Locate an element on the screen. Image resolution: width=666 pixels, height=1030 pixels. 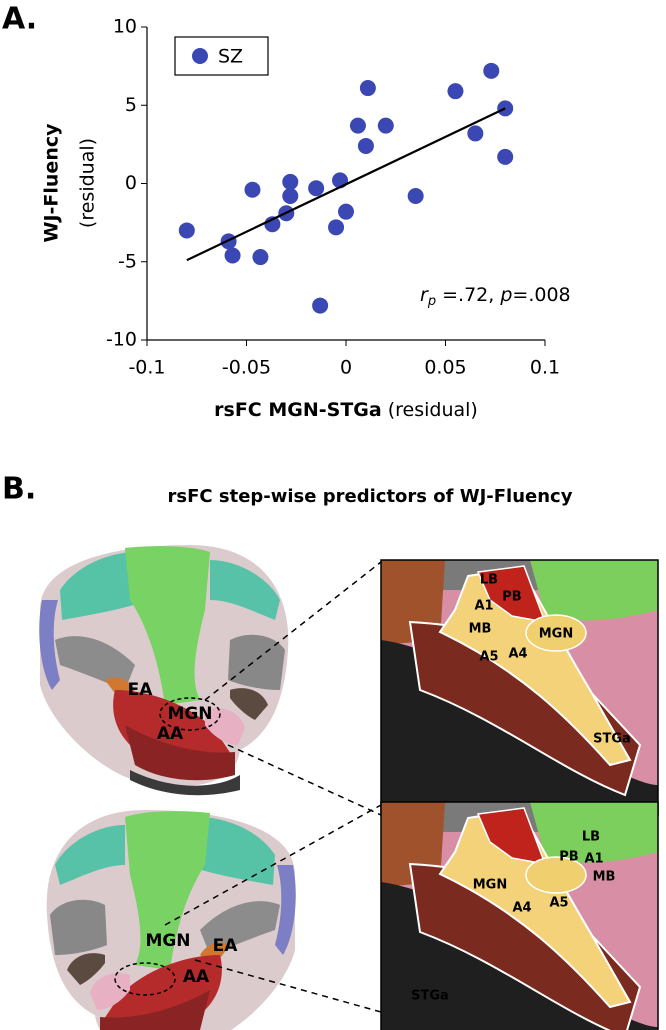
y-tick-label: -5 is located at coordinates (127, 261).